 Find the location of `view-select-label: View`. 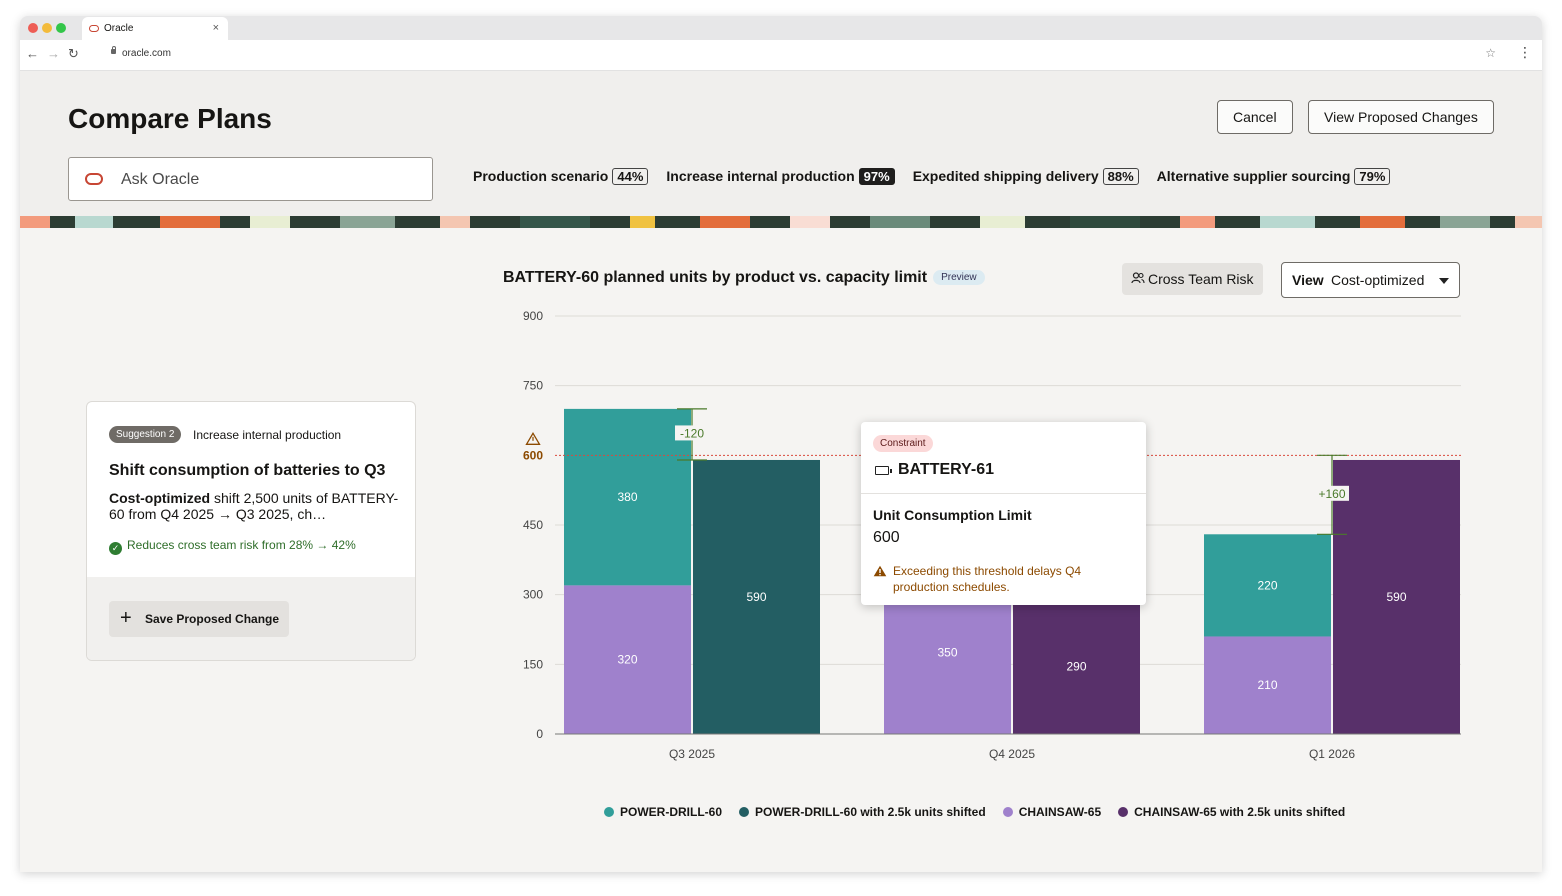

view-select-label: View is located at coordinates (1308, 280).